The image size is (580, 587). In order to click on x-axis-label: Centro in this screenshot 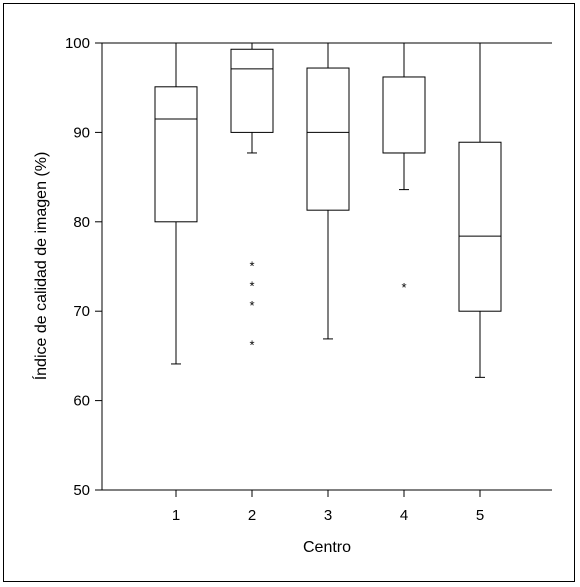, I will do `click(327, 547)`.